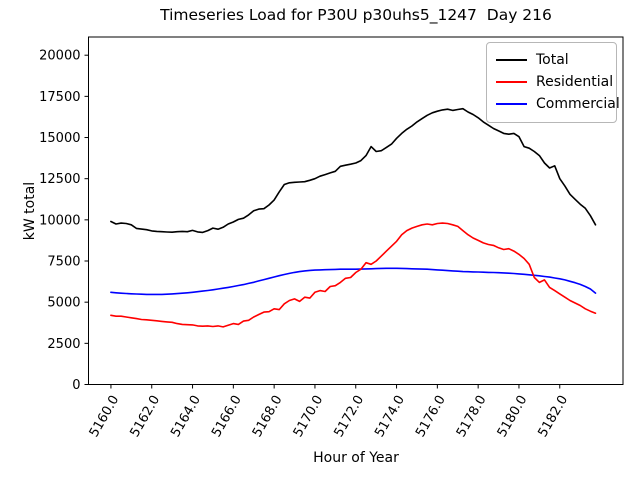 The width and height of the screenshot is (640, 480). What do you see at coordinates (105, 416) in the screenshot?
I see `x-tick-label: 5160.0` at bounding box center [105, 416].